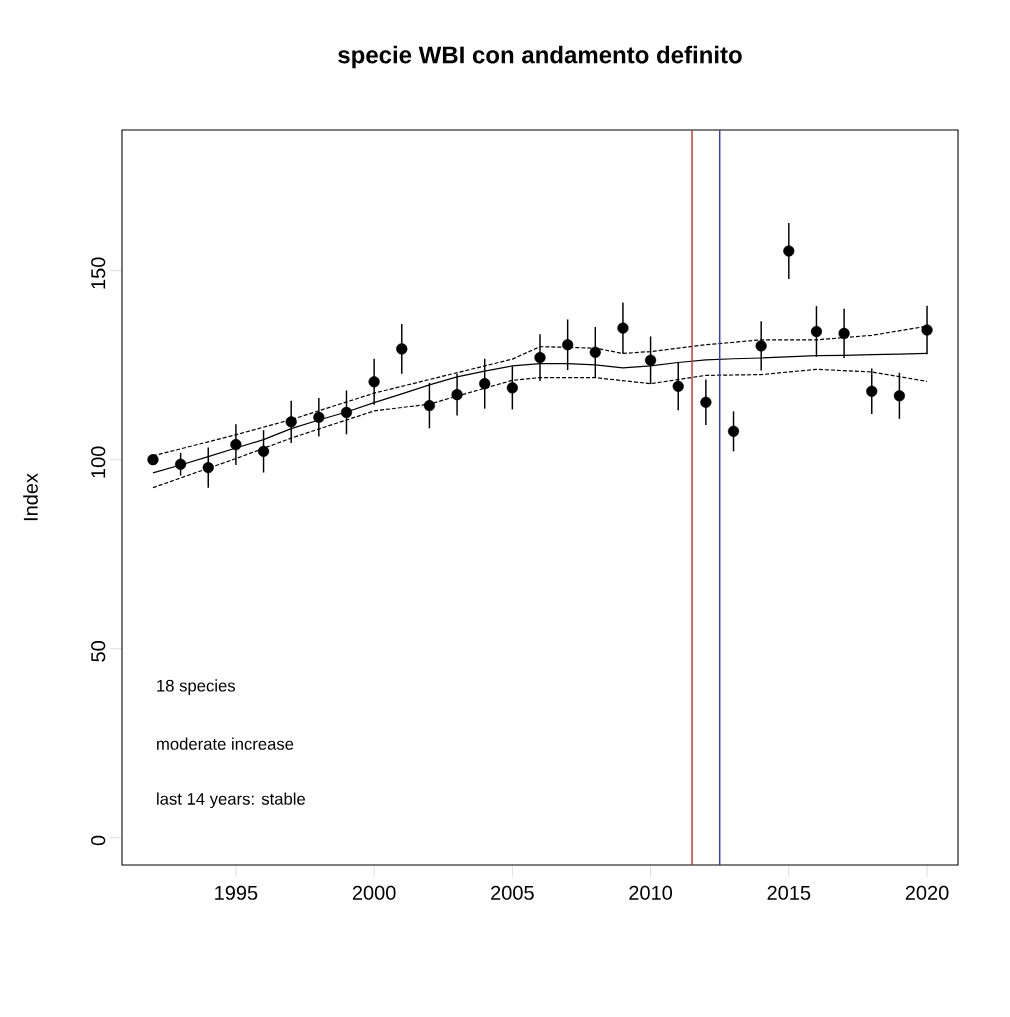  What do you see at coordinates (231, 800) in the screenshot?
I see `annotation: last 14 years: stable` at bounding box center [231, 800].